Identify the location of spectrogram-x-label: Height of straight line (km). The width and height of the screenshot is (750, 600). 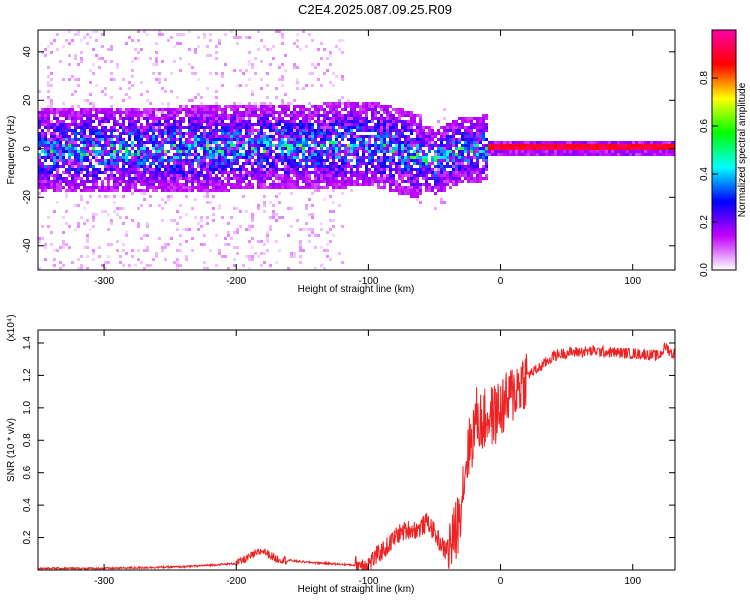
(356, 289).